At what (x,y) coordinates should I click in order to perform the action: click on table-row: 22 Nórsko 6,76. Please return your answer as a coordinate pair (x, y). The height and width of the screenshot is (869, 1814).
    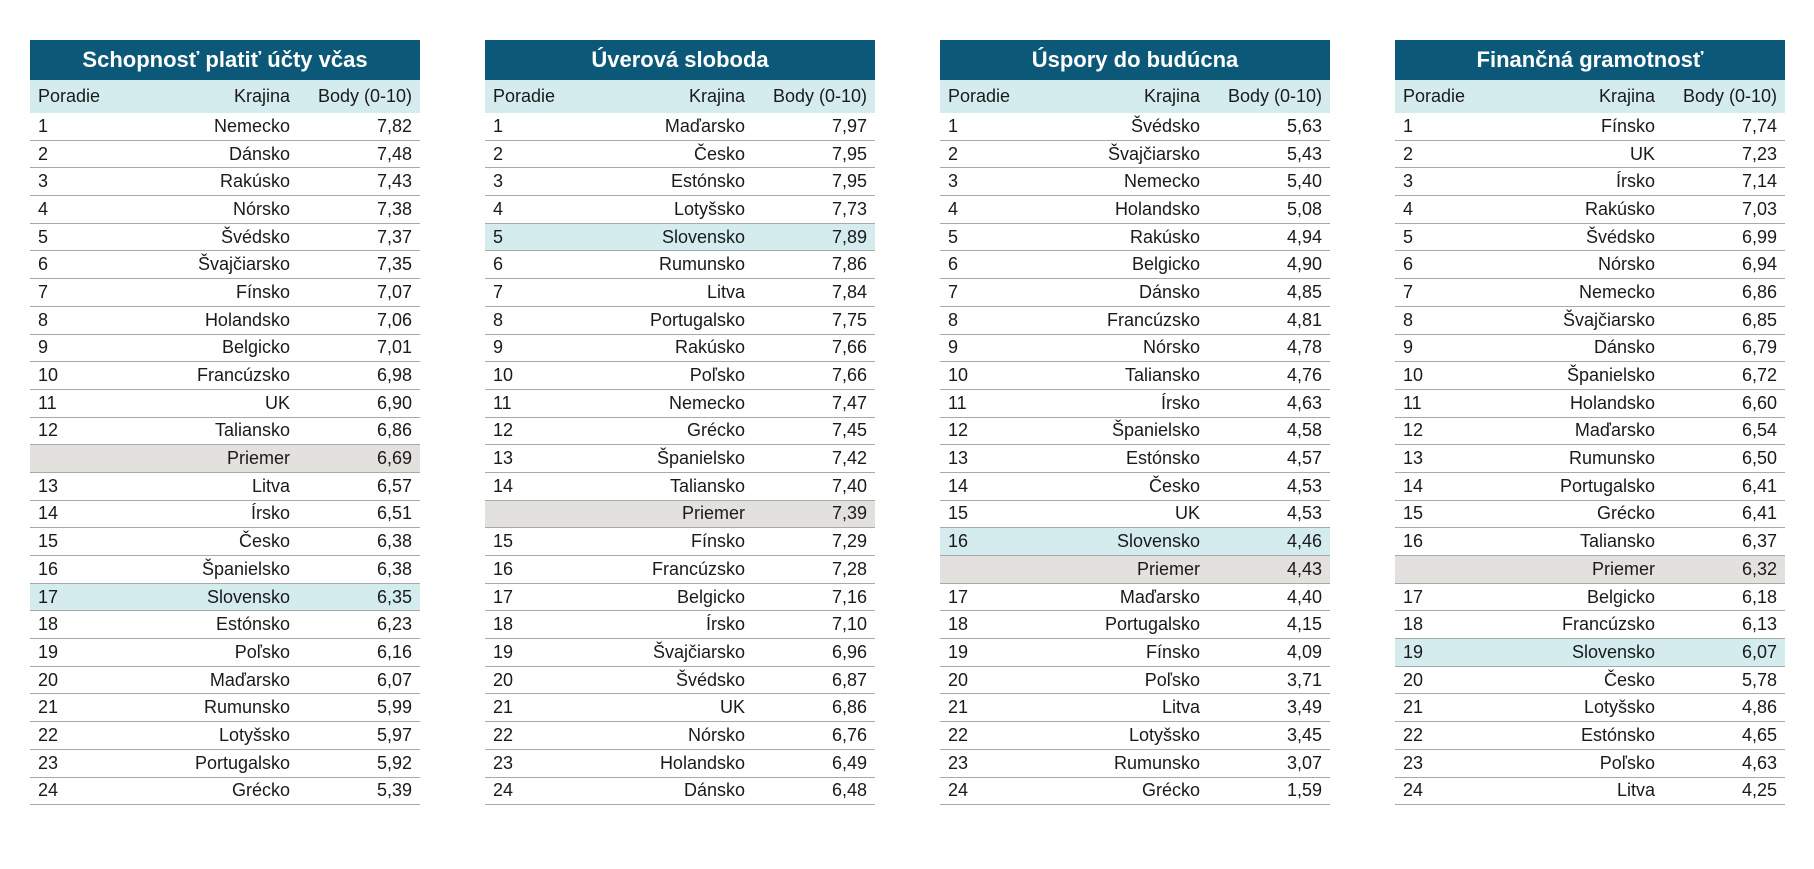
    Looking at the image, I should click on (680, 736).